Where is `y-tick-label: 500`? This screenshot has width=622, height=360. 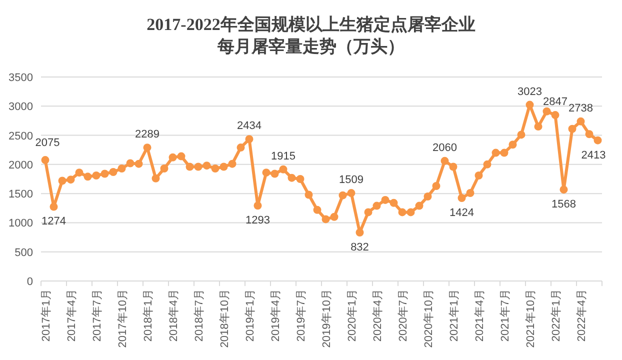
y-tick-label: 500 is located at coordinates (23, 252).